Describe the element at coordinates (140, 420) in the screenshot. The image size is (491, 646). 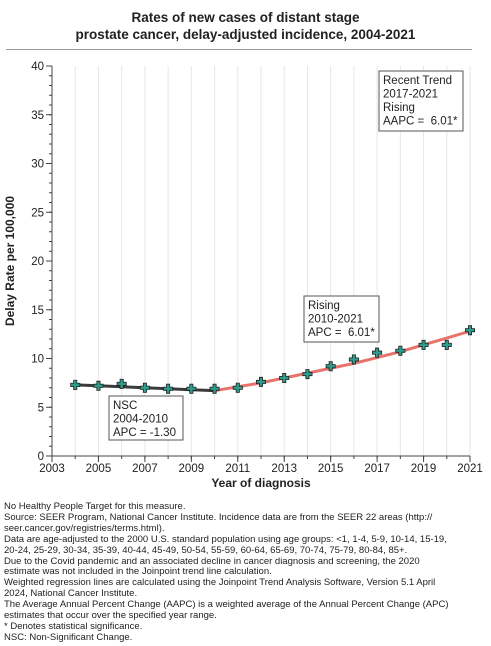
I see `annotation-line: 2004-2010` at that location.